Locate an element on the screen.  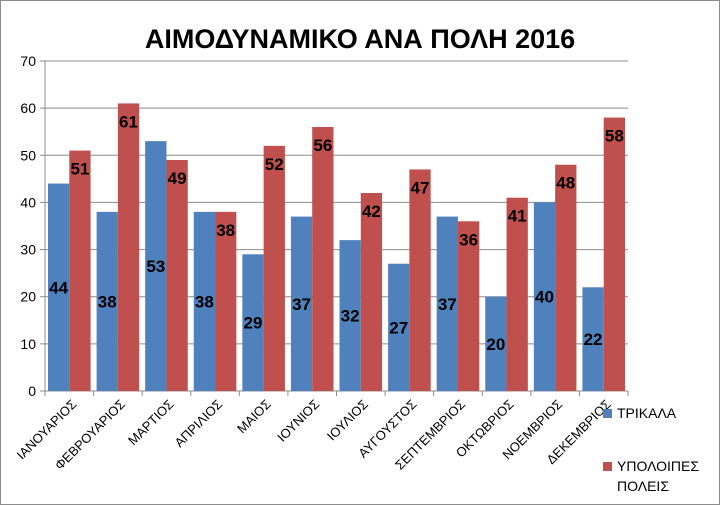
data-label: 58 is located at coordinates (614, 136).